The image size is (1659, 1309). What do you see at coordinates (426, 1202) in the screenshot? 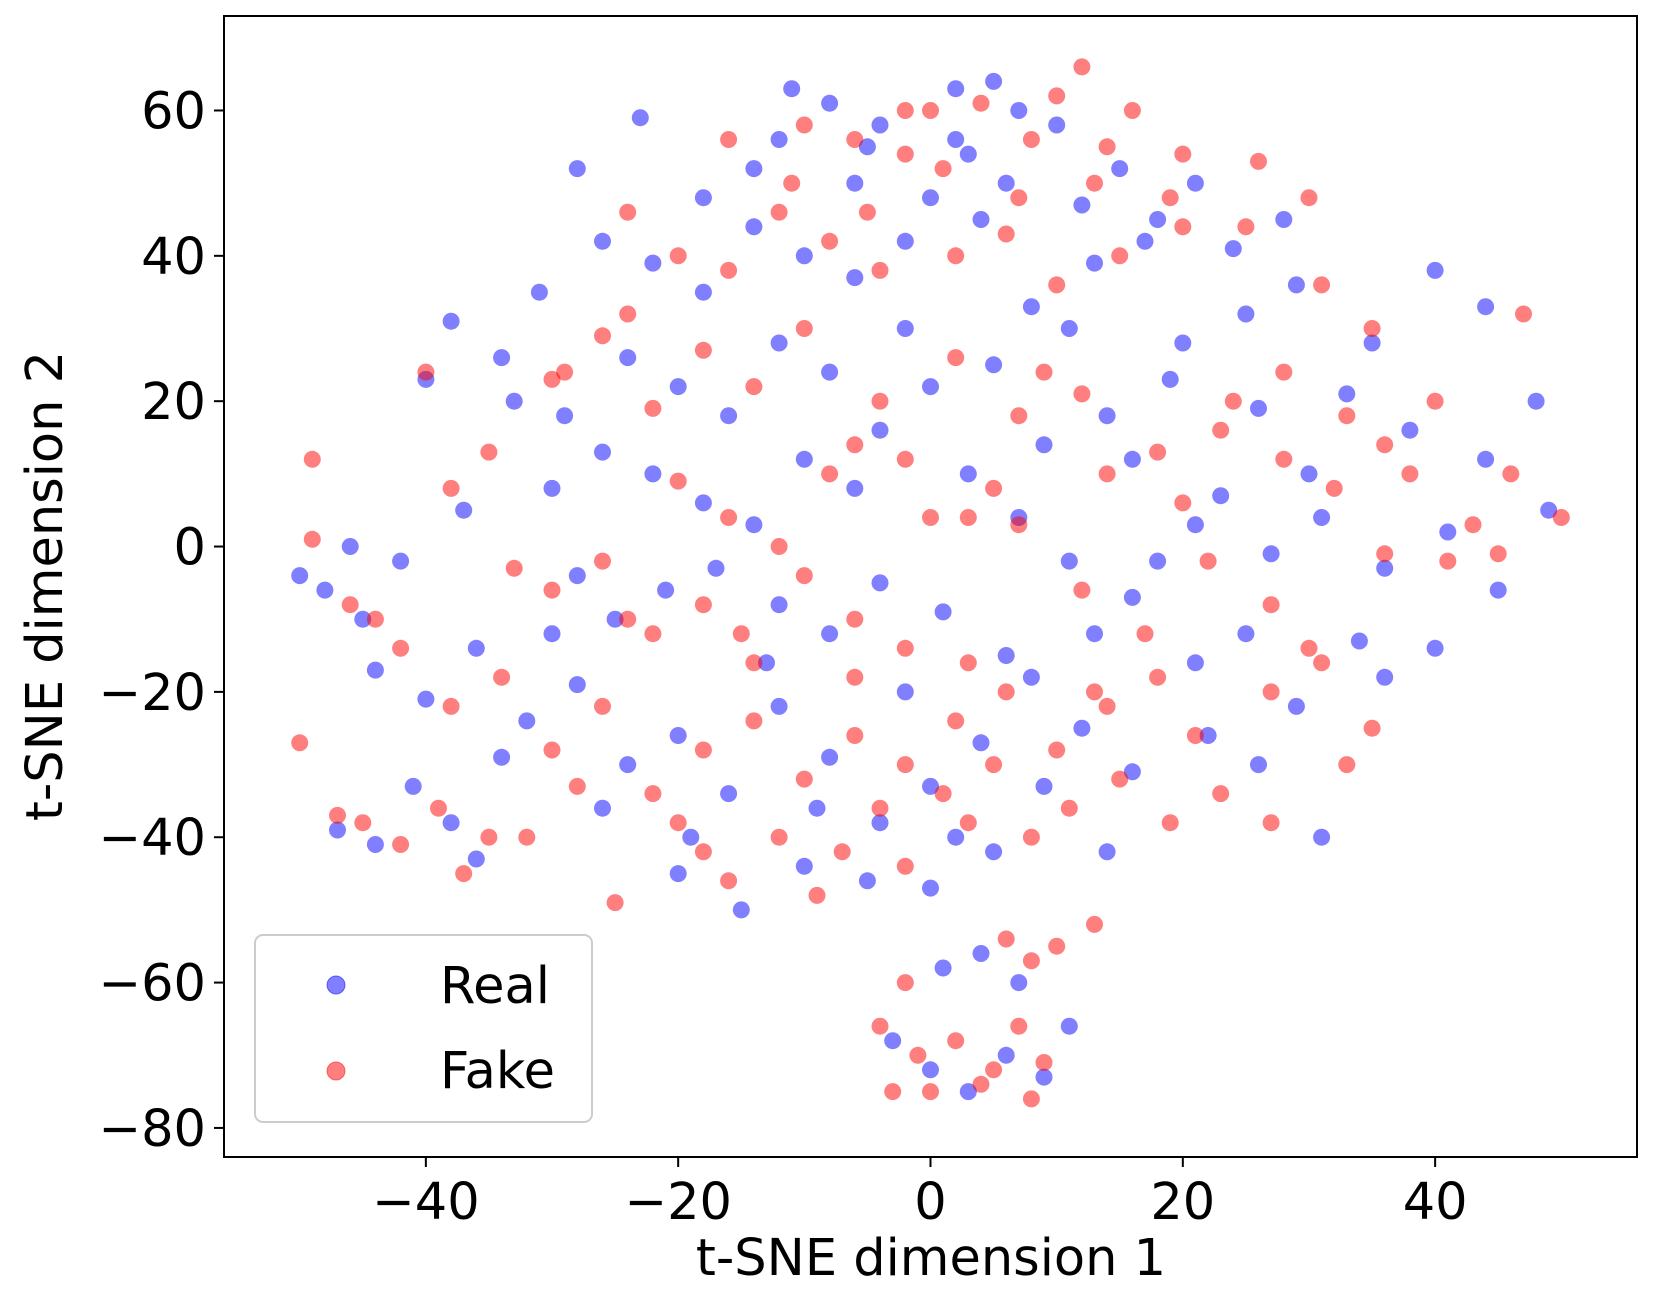
I see `x-tick-label: −40` at bounding box center [426, 1202].